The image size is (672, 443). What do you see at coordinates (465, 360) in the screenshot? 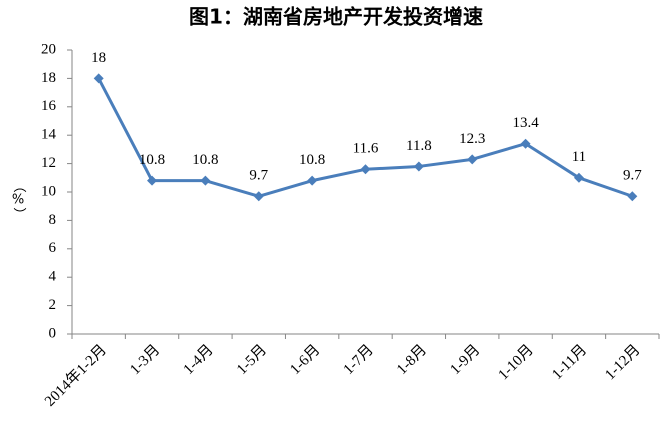
I see `x-tick-label: 1-9月` at bounding box center [465, 360].